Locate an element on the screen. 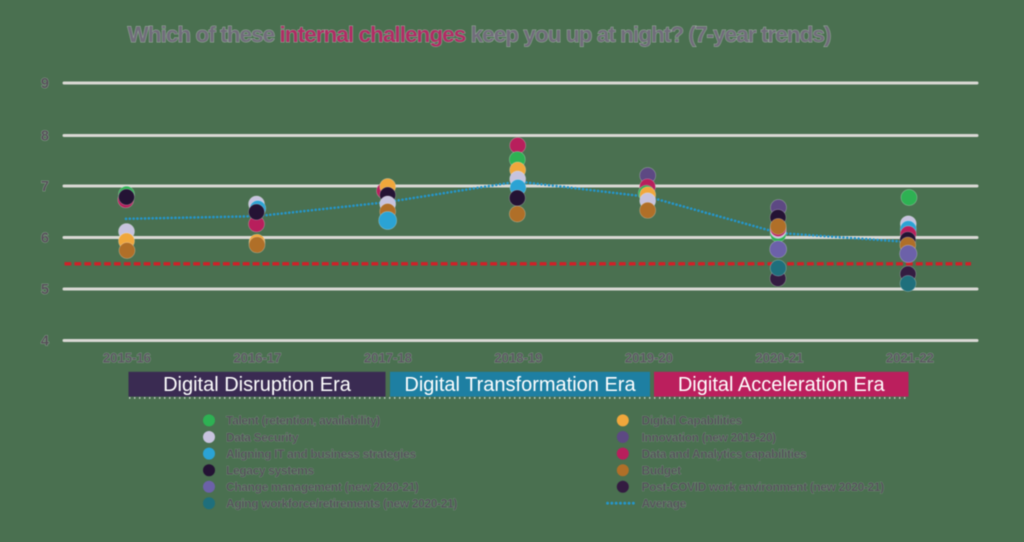 This screenshot has width=1024, height=542. svg-text: Average is located at coordinates (664, 504).